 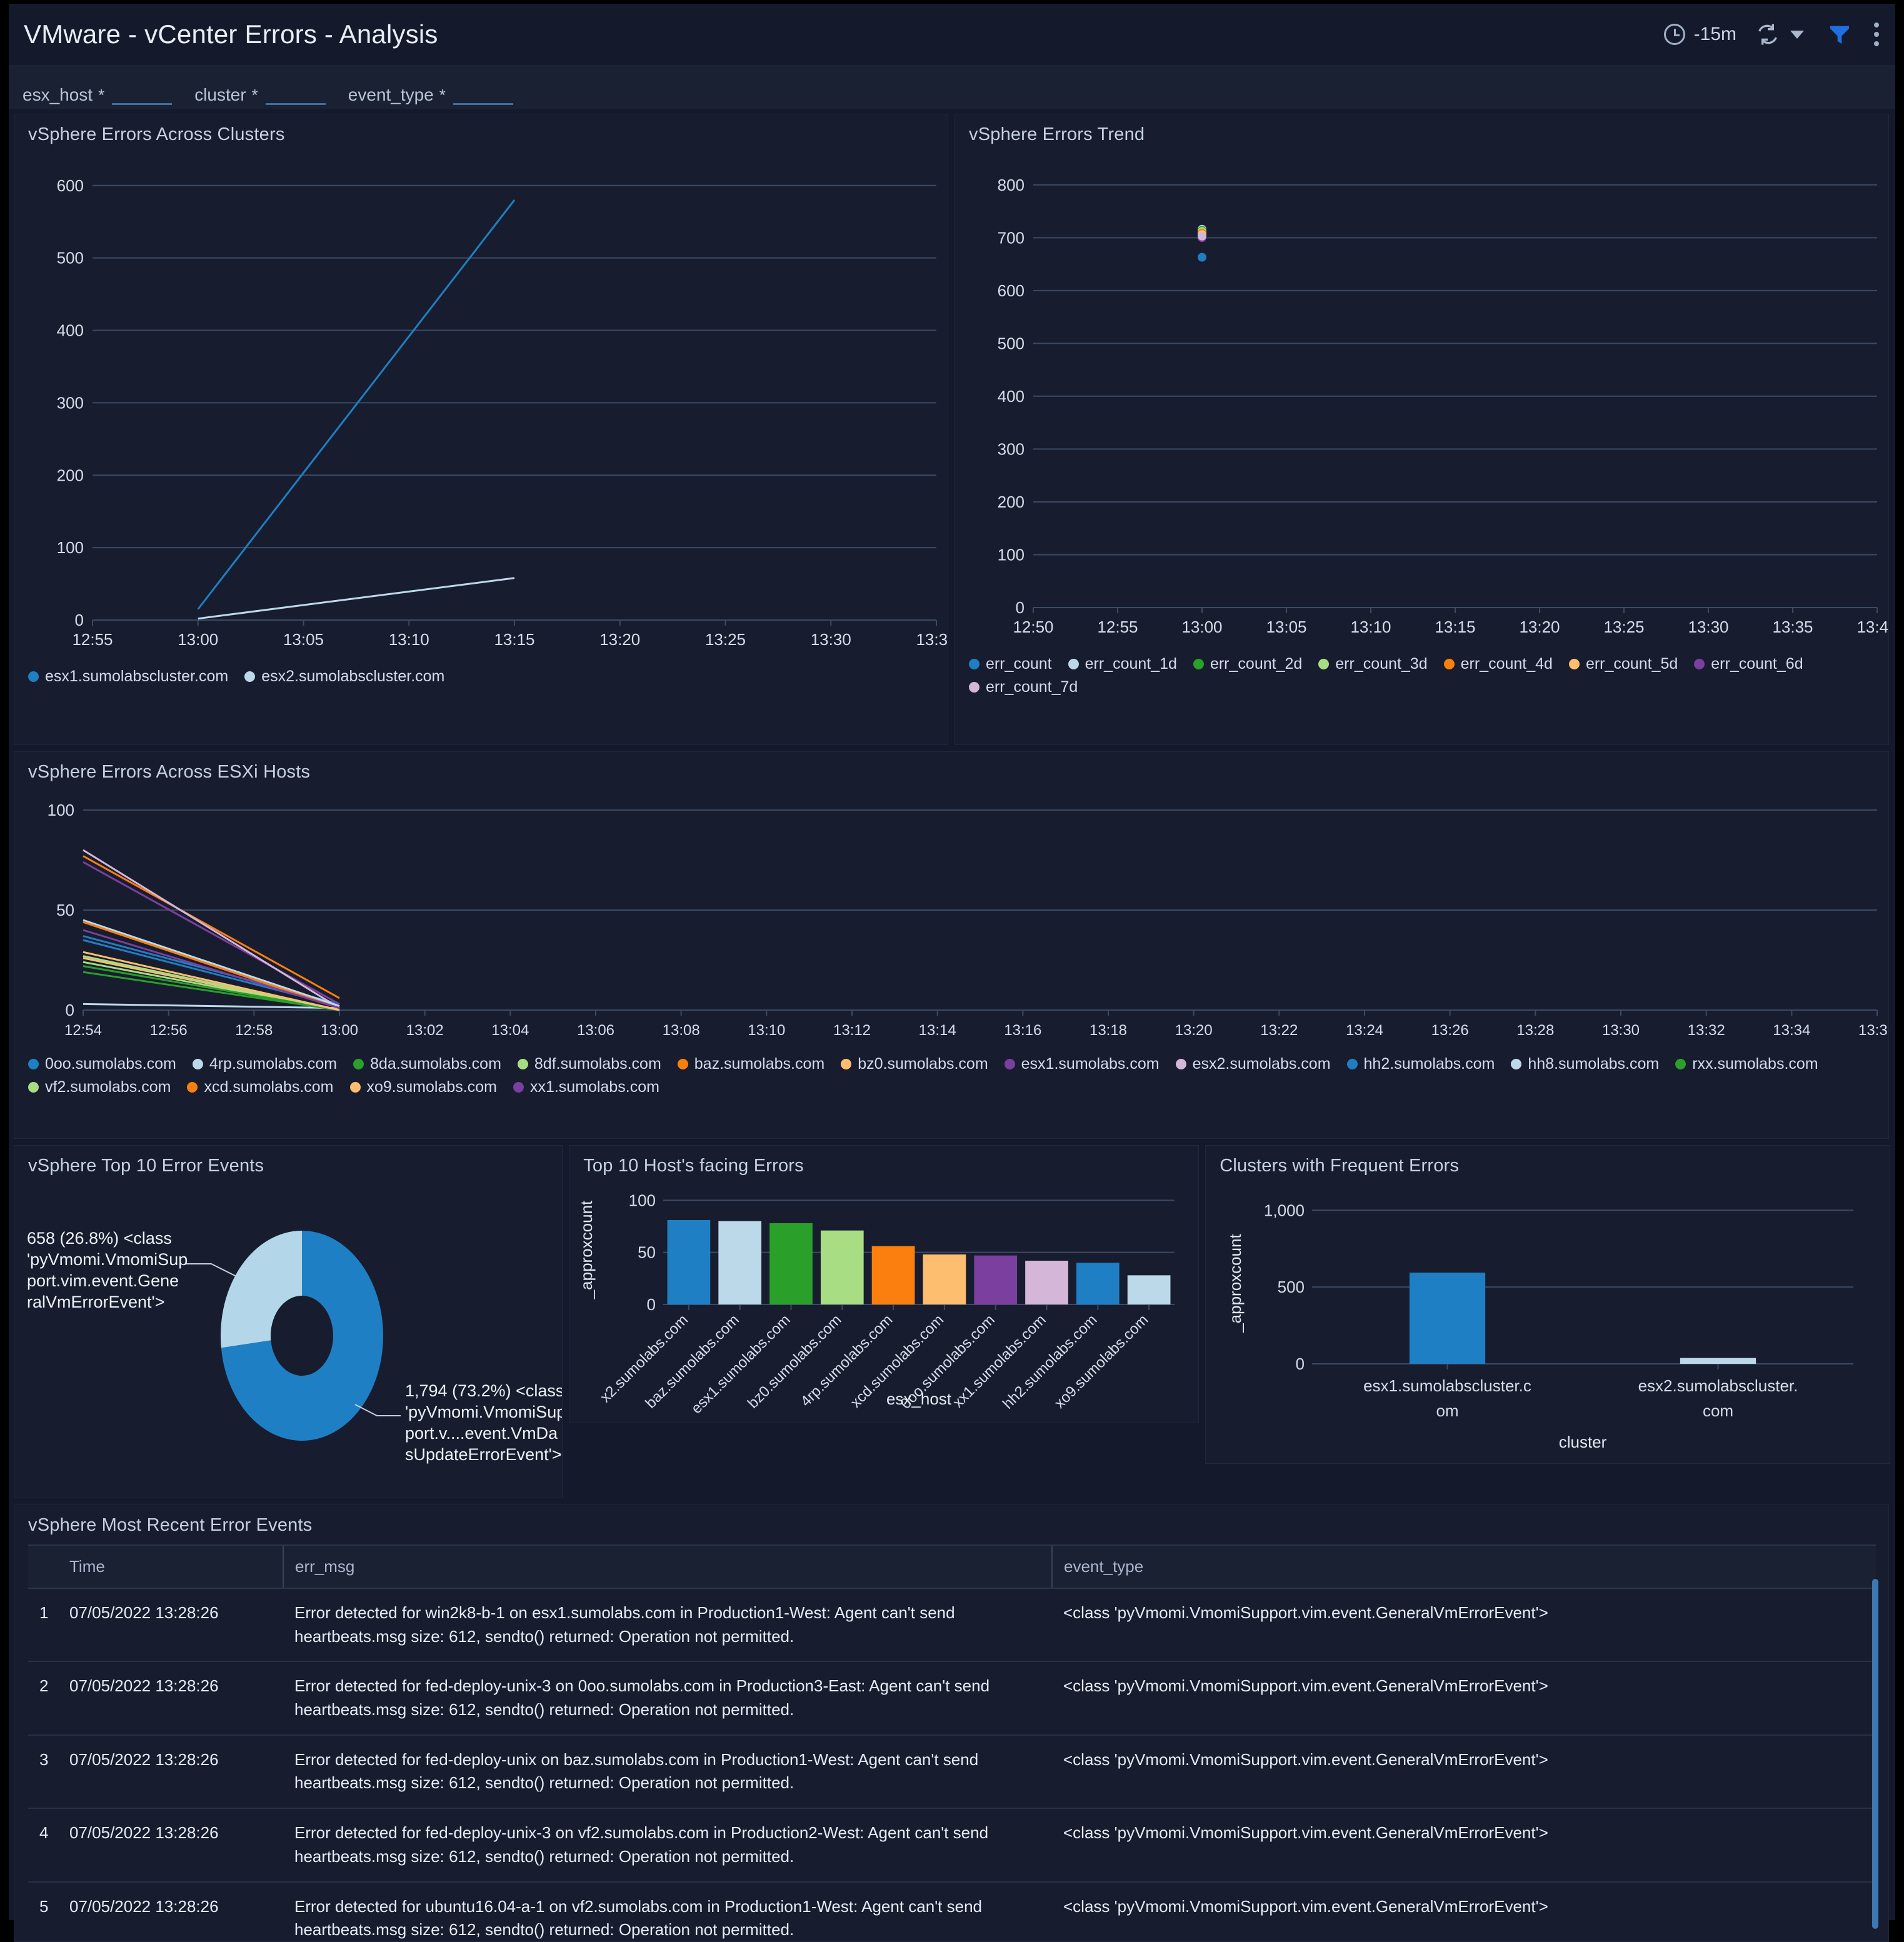 I want to click on legend-item: xcd.sumolabs.com, so click(x=260, y=1087).